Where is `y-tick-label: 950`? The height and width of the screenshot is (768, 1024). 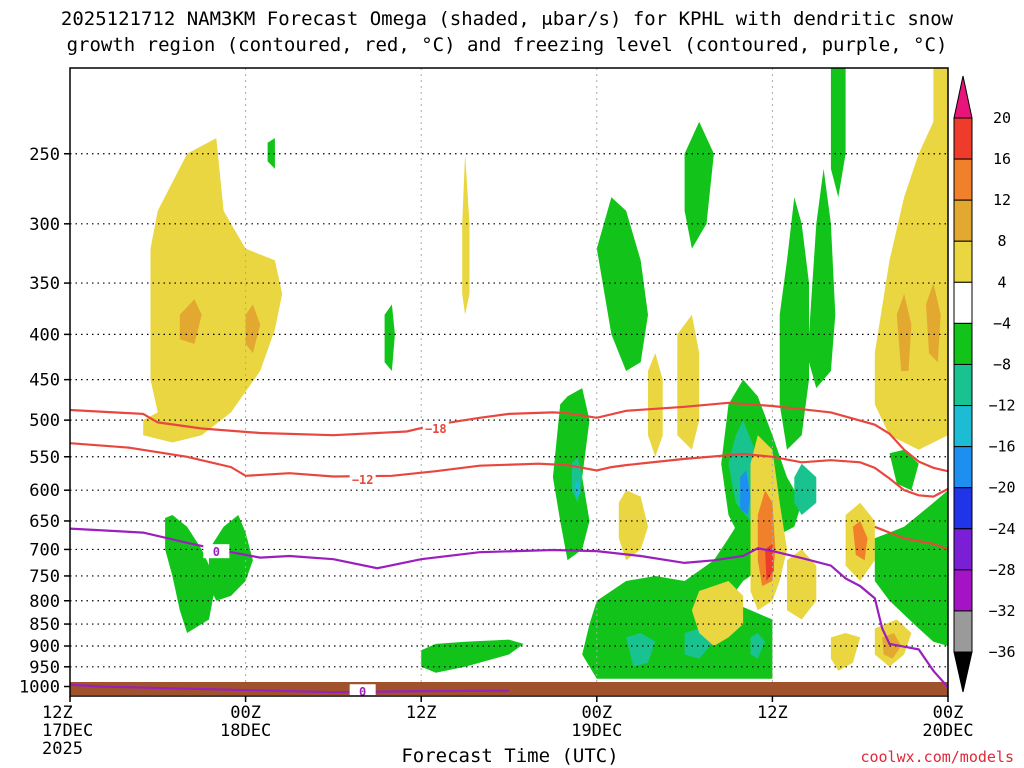 y-tick-label: 950 is located at coordinates (44, 668).